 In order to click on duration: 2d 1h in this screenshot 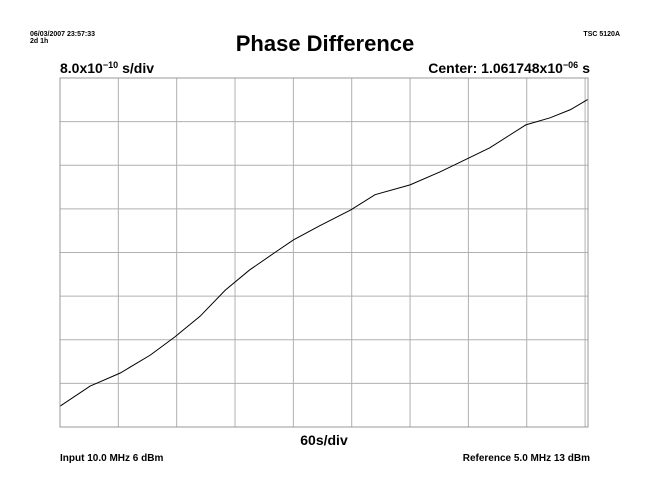, I will do `click(39, 41)`.